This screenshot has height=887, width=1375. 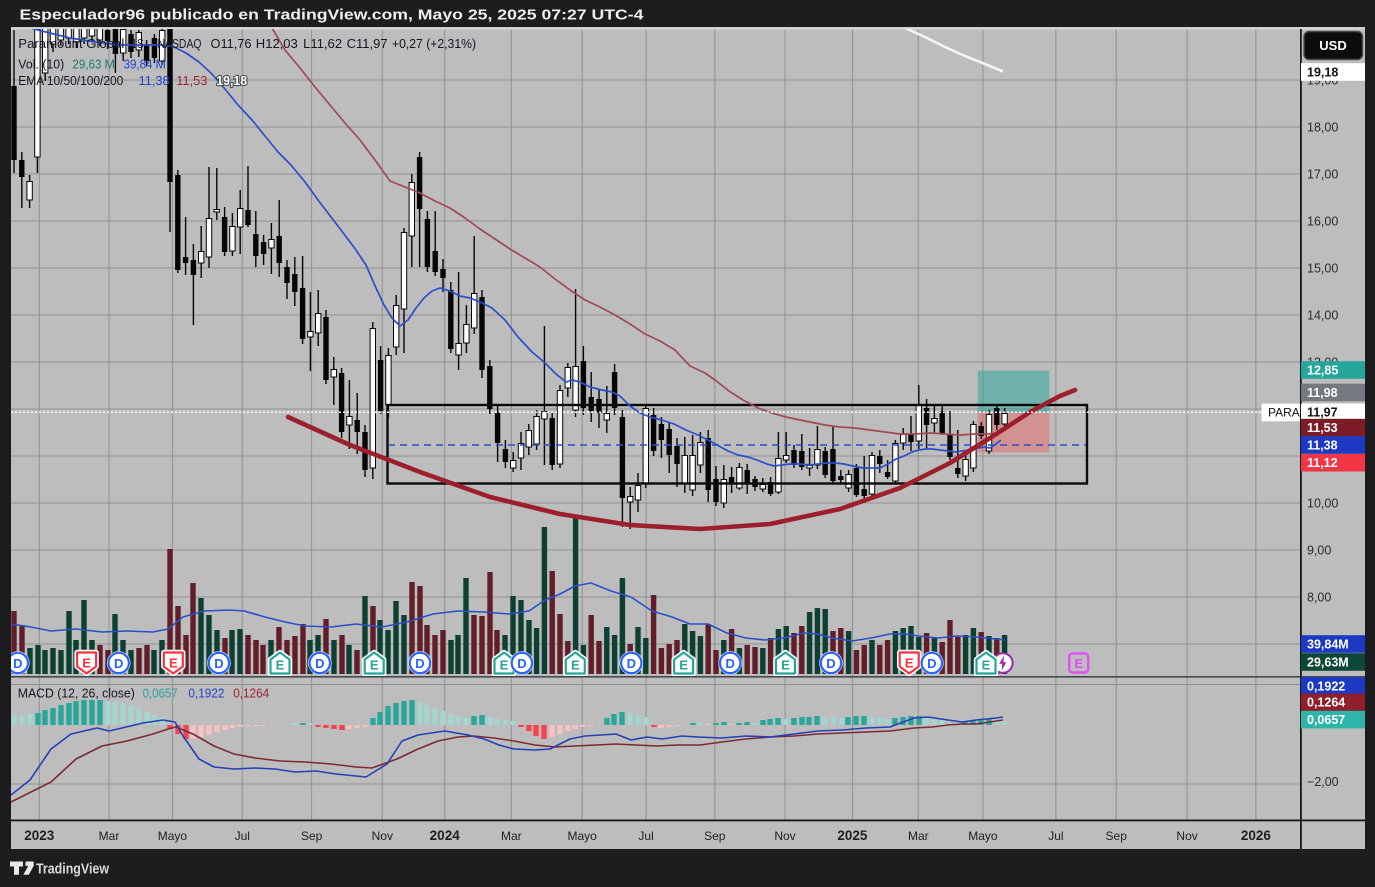 I want to click on svg-text: USD, so click(x=1332, y=45).